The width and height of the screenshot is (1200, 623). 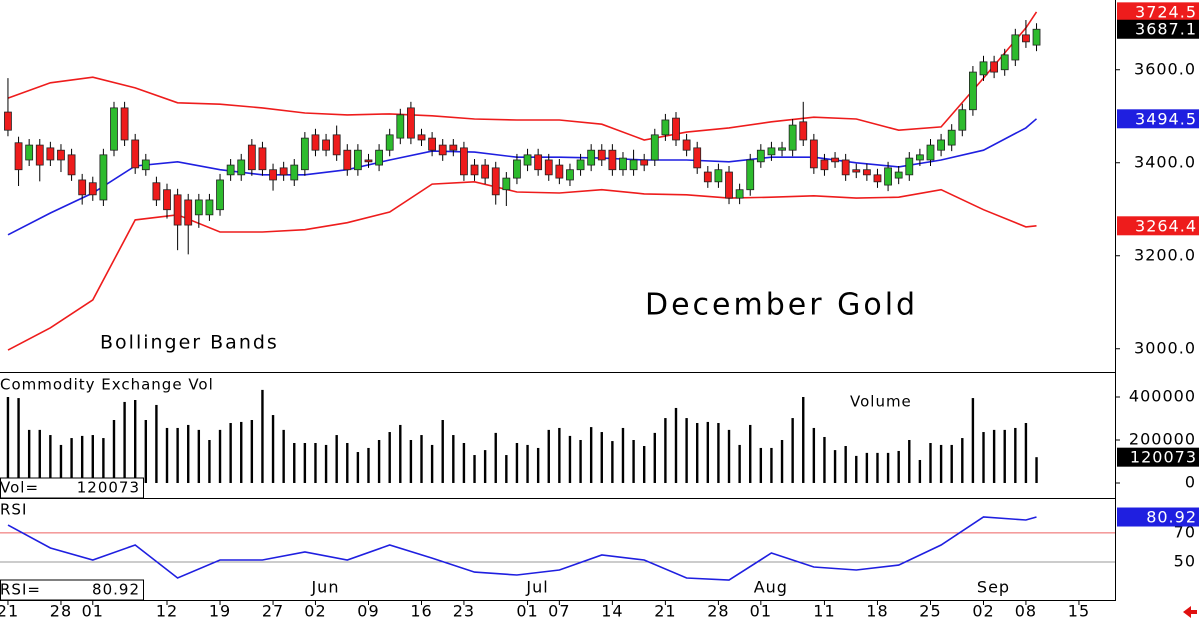 I want to click on month-label: Jun, so click(x=324, y=587).